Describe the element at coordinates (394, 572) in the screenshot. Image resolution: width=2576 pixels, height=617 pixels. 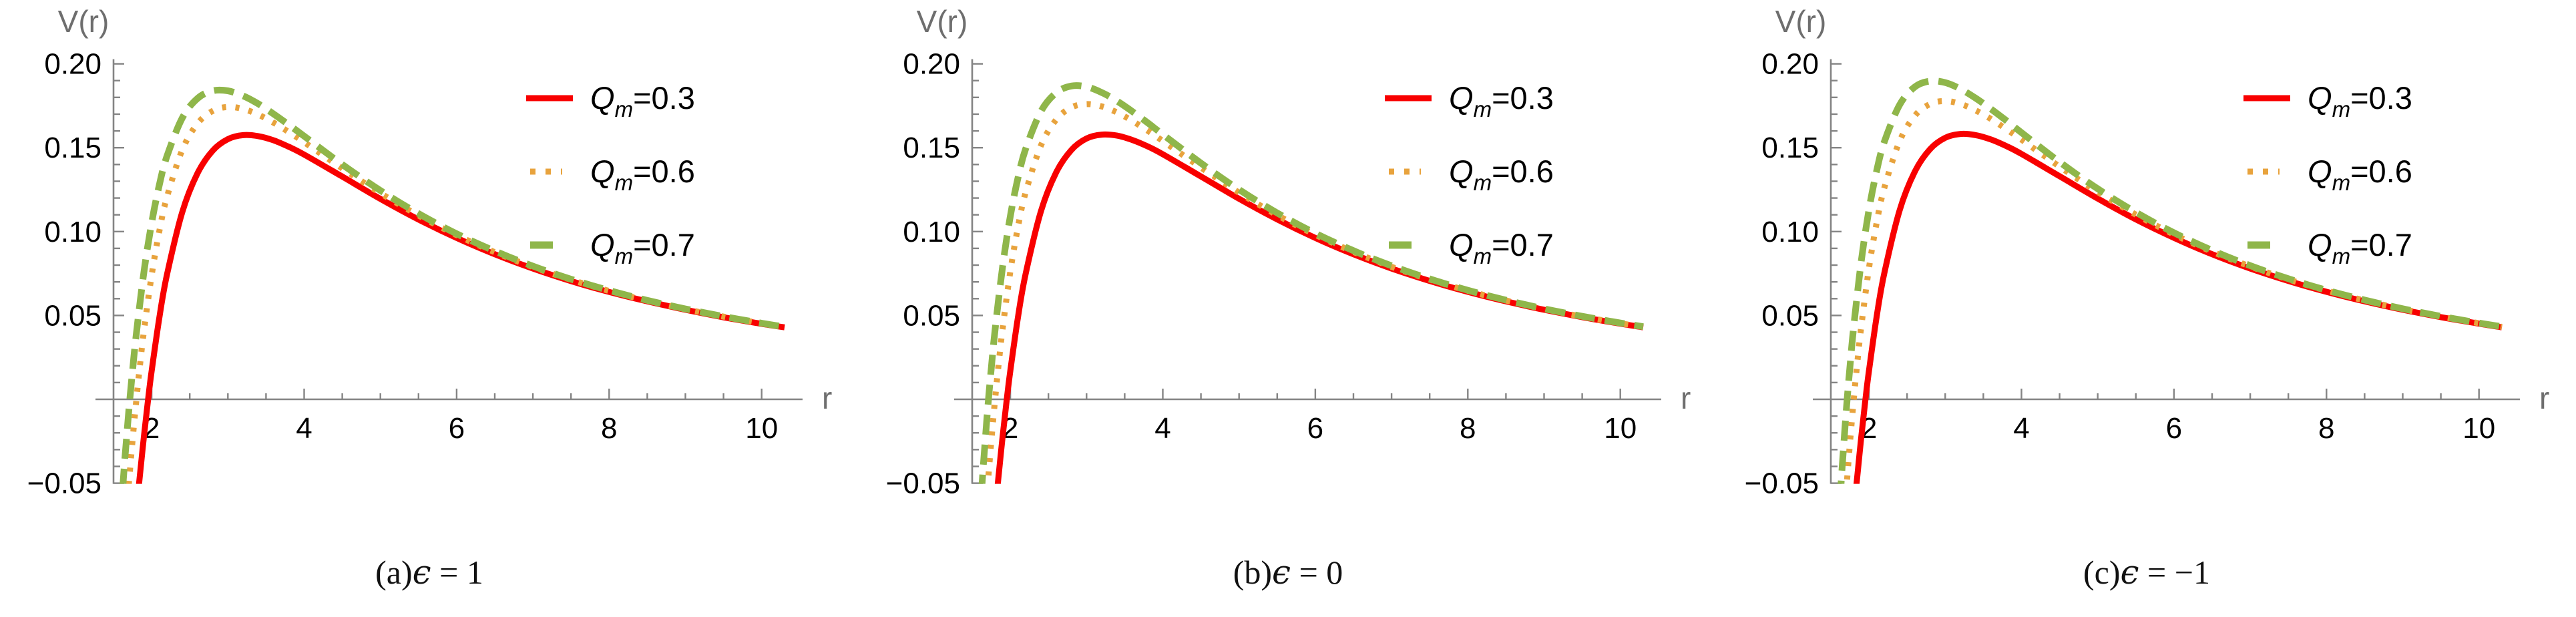
I see `caption-a-tag: (a)` at that location.